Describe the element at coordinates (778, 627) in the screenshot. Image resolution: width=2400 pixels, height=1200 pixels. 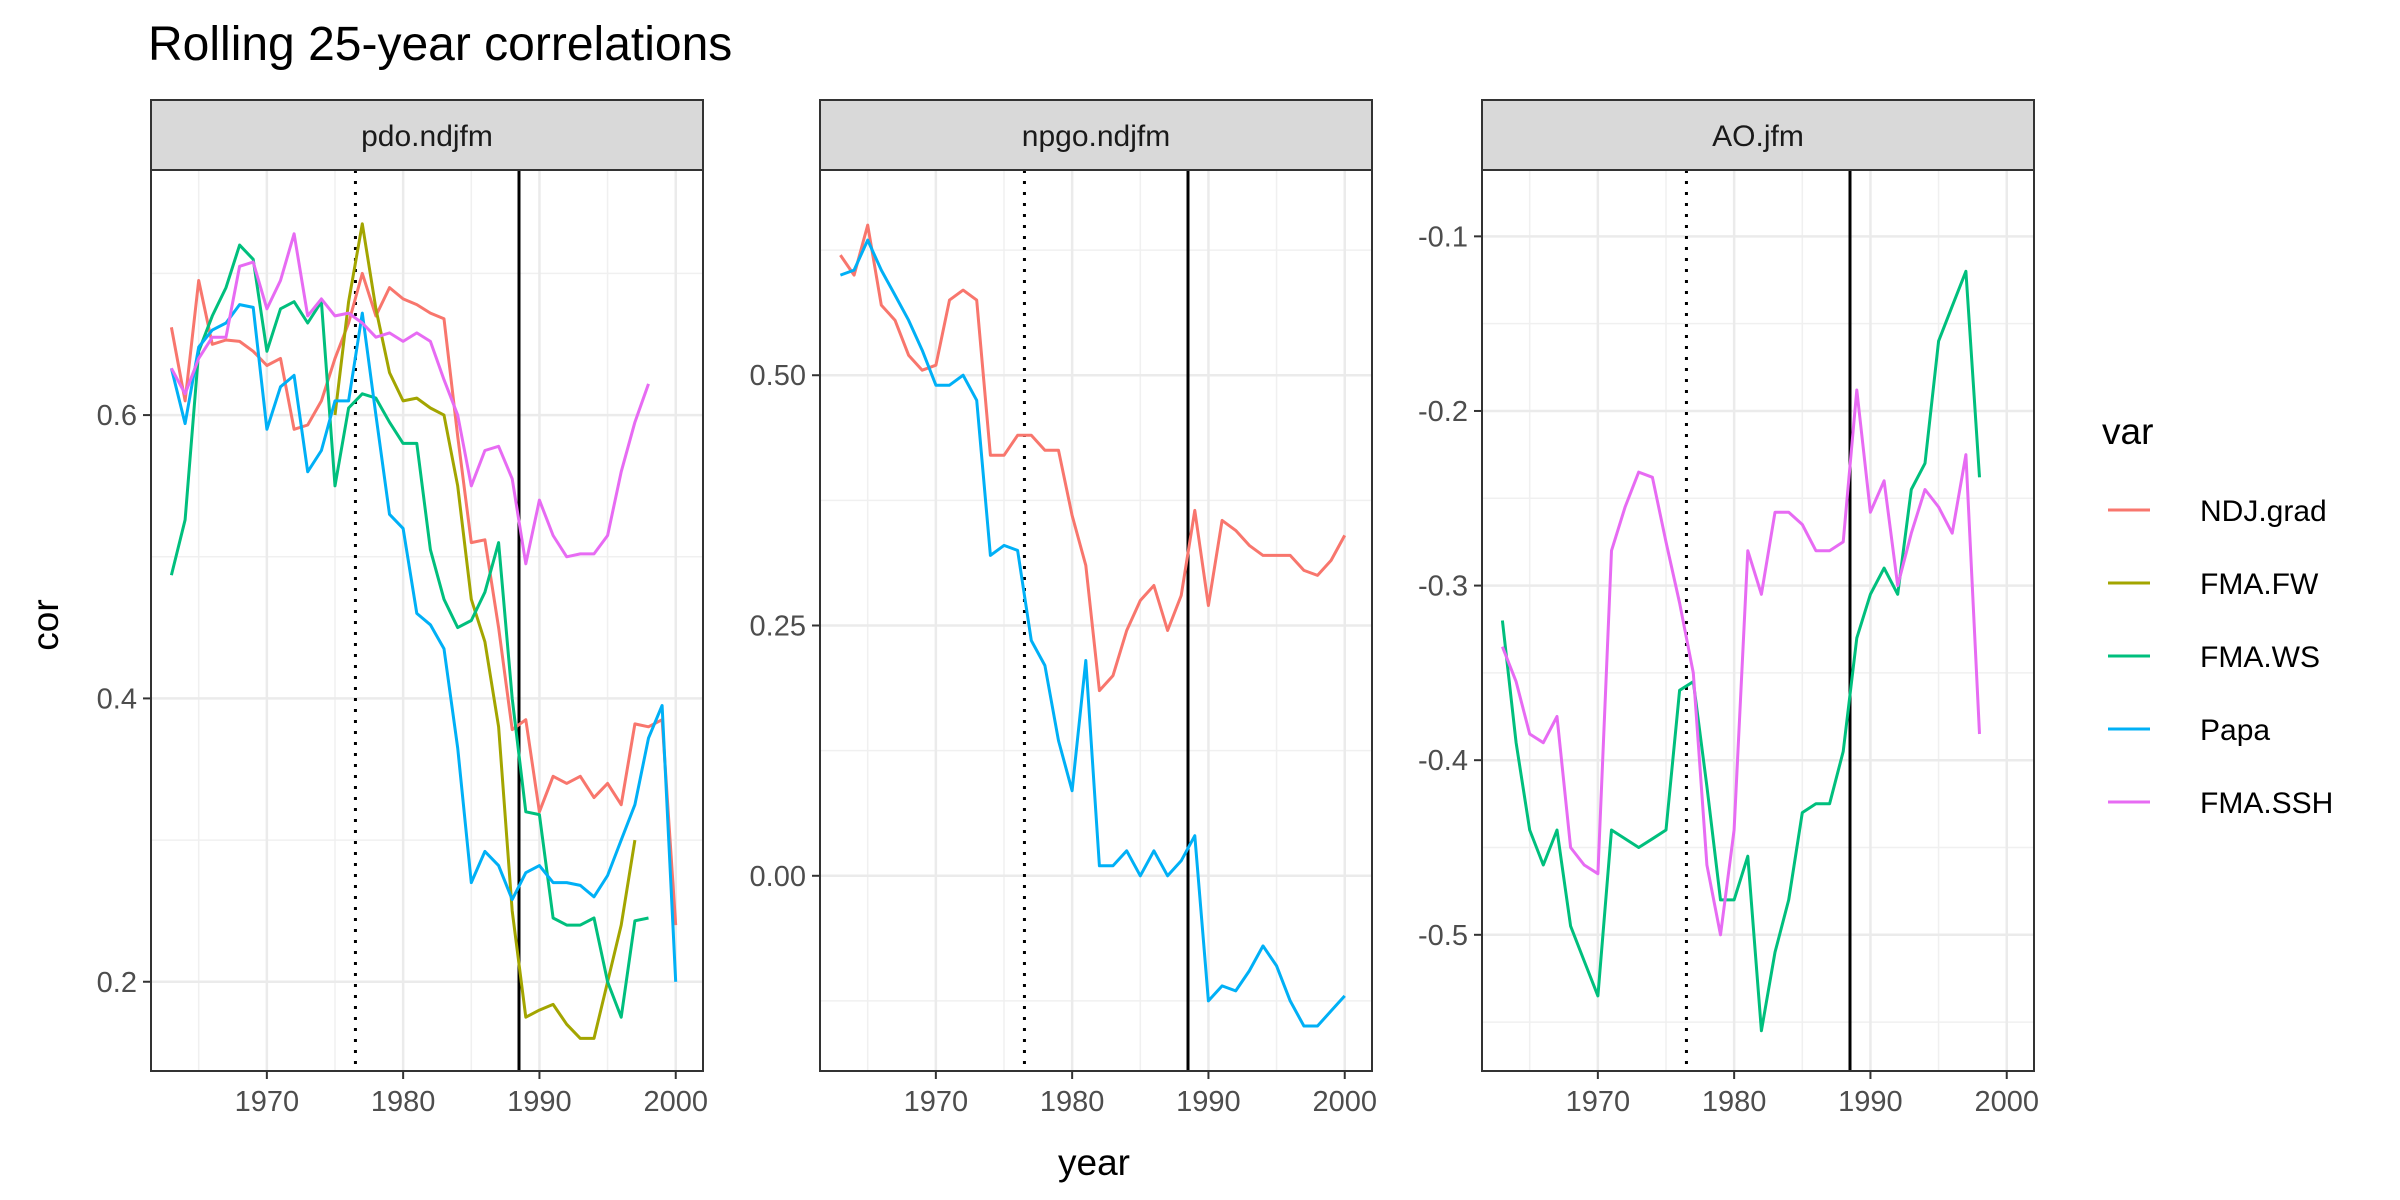
I see `y-tick-label: 0.25` at that location.